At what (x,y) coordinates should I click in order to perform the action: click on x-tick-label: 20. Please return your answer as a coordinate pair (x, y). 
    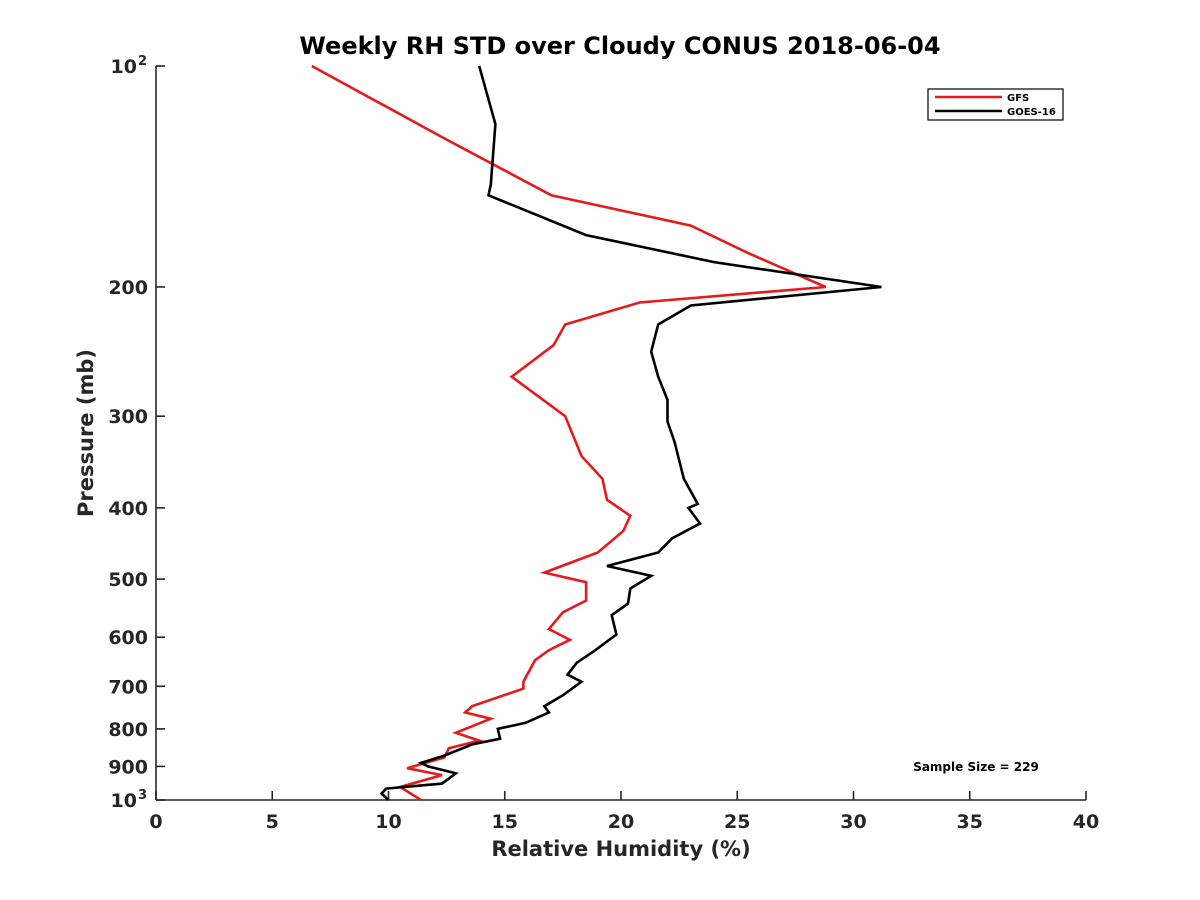
    Looking at the image, I should click on (621, 822).